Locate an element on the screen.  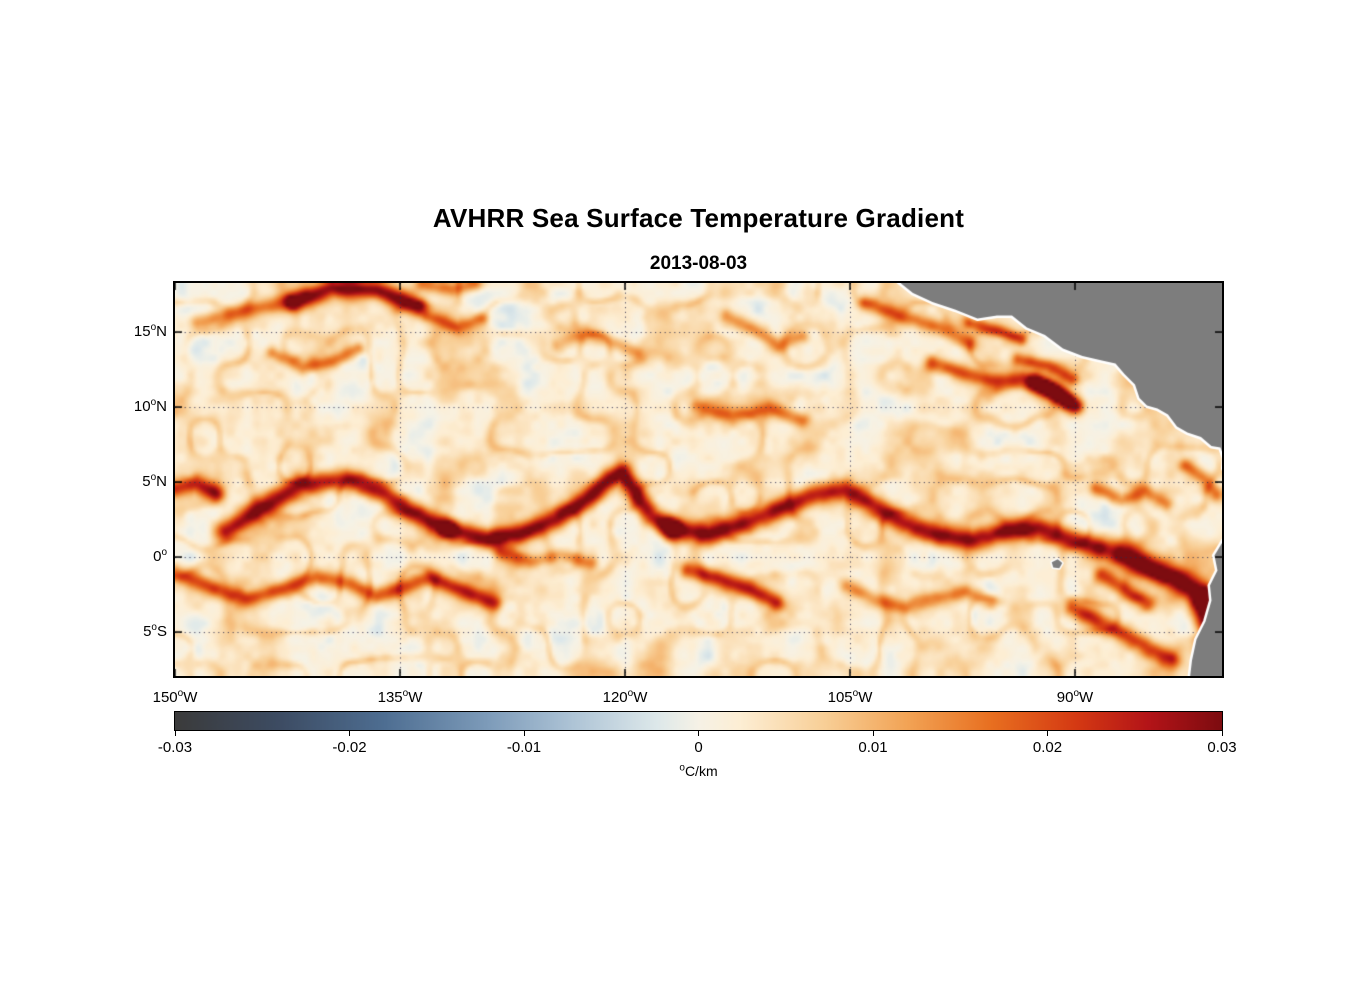
colorbar-tick-label: 0.01 is located at coordinates (873, 747).